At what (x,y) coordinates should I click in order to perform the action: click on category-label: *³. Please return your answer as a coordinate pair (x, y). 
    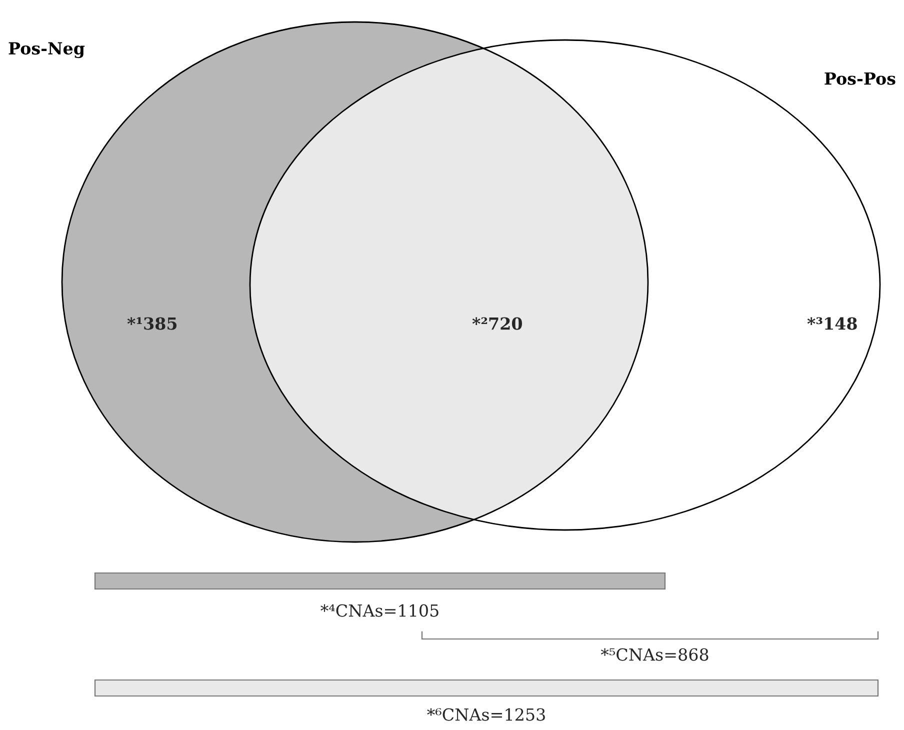
    Looking at the image, I should click on (814, 321).